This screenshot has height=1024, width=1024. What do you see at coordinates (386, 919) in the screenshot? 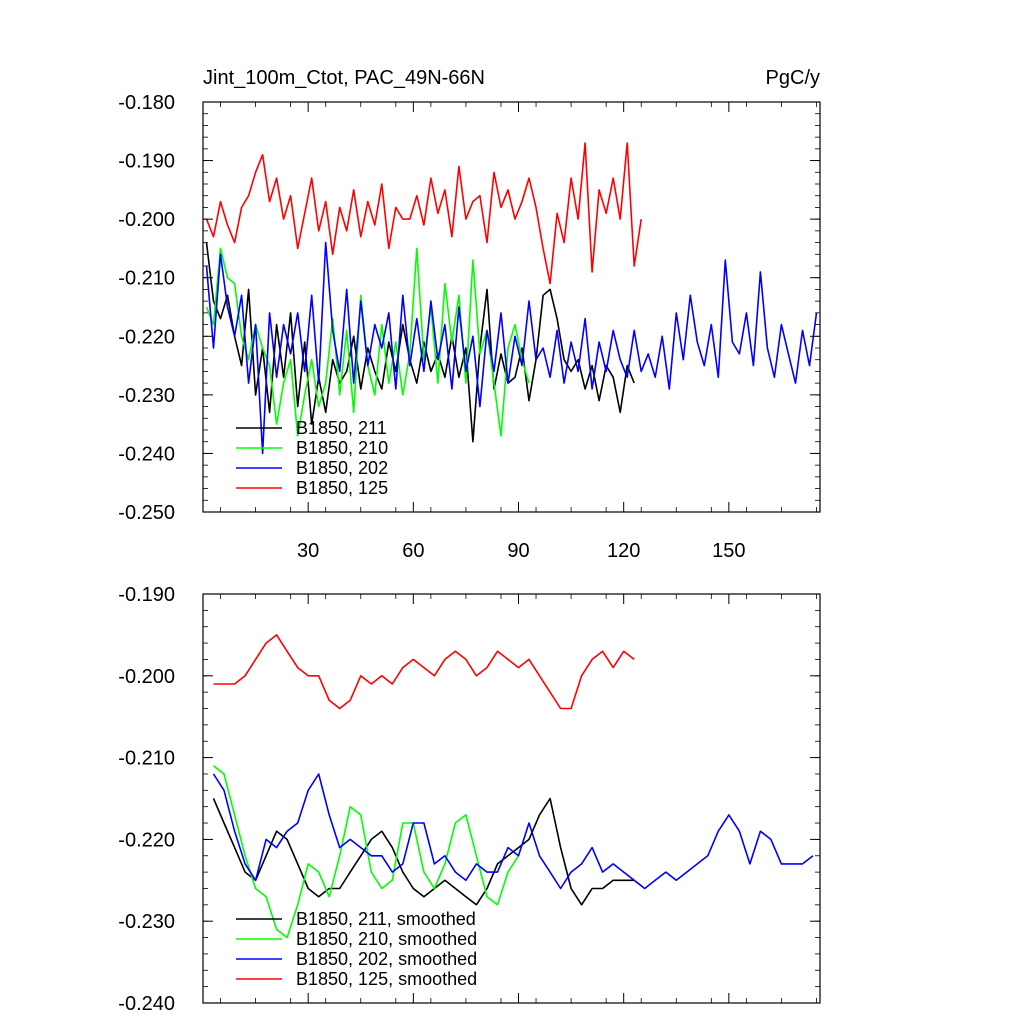
I see `legend-label: B1850, 211, smoothed` at bounding box center [386, 919].